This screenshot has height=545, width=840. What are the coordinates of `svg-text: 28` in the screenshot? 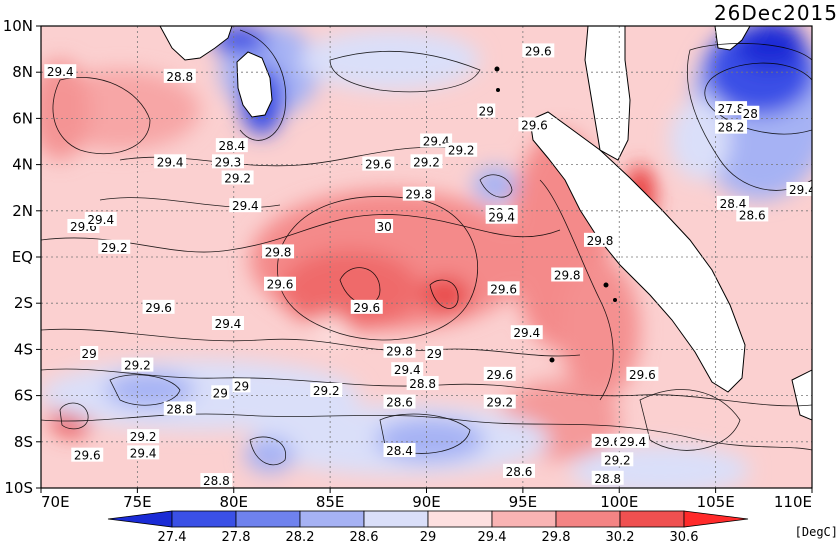 It's located at (750, 114).